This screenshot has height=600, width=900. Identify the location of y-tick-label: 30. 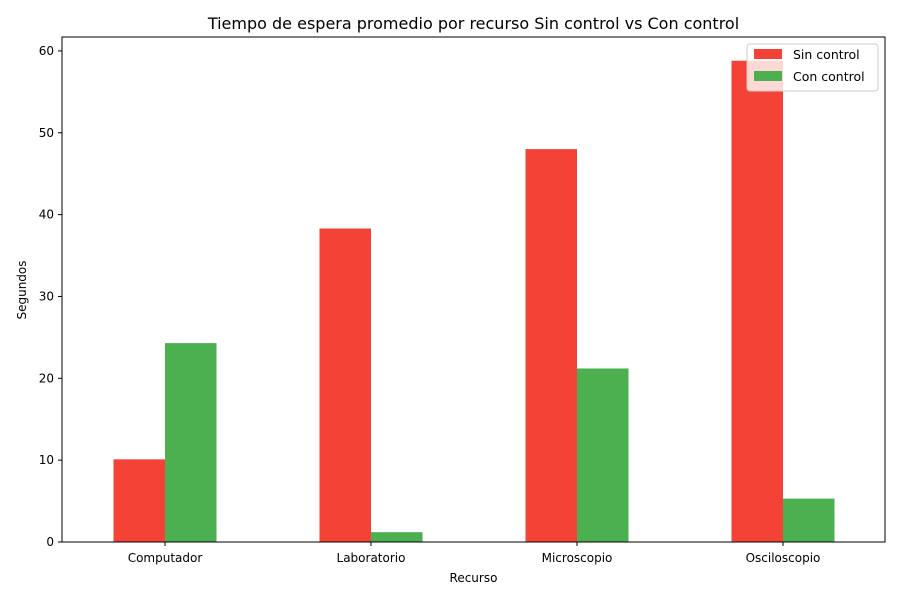
(46, 296).